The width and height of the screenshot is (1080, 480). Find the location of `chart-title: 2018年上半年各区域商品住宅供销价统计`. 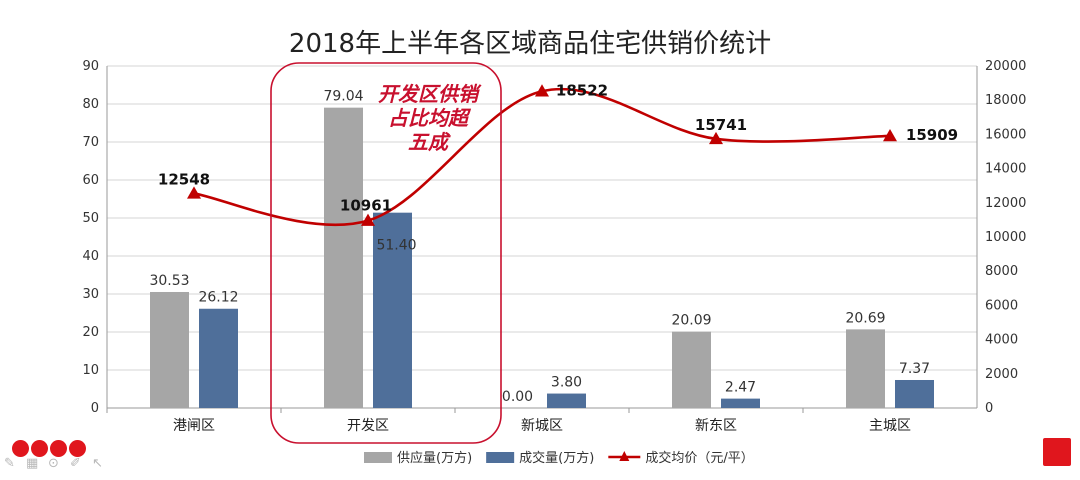

chart-title: 2018年上半年各区域商品住宅供销价统计 is located at coordinates (530, 44).